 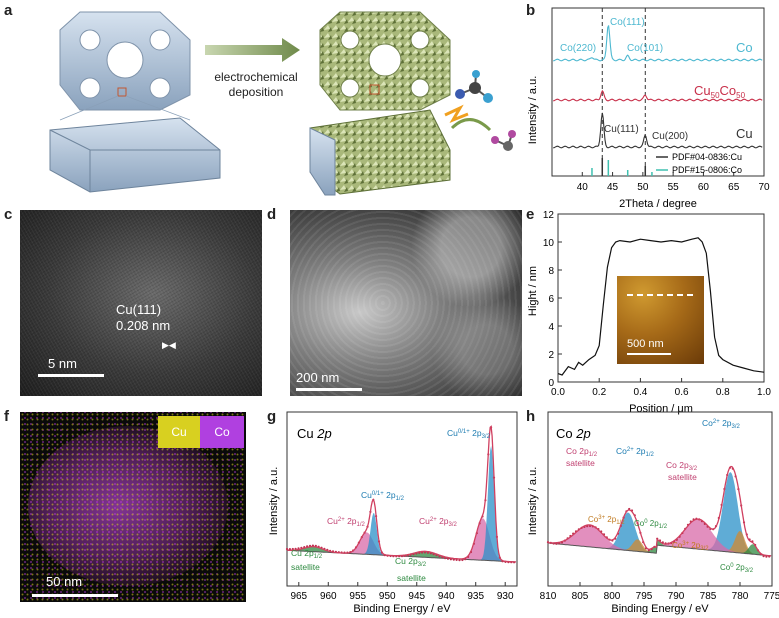 What do you see at coordinates (179, 432) in the screenshot?
I see `eds-legend-cu: Cu` at bounding box center [179, 432].